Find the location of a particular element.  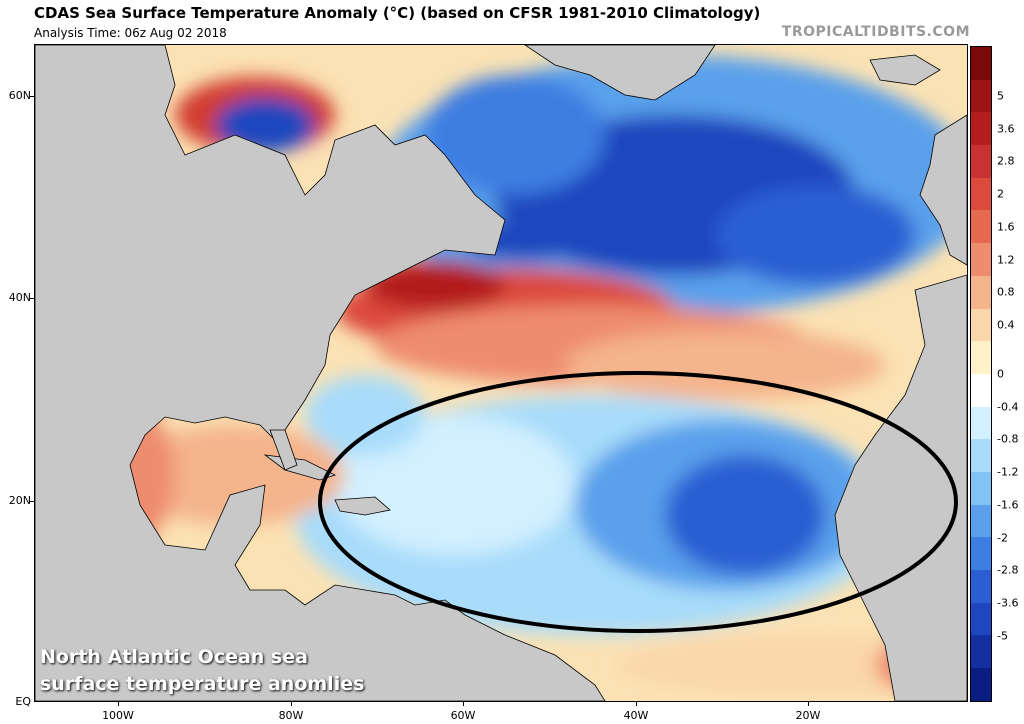

lon-label-80w: 80W is located at coordinates (291, 715).